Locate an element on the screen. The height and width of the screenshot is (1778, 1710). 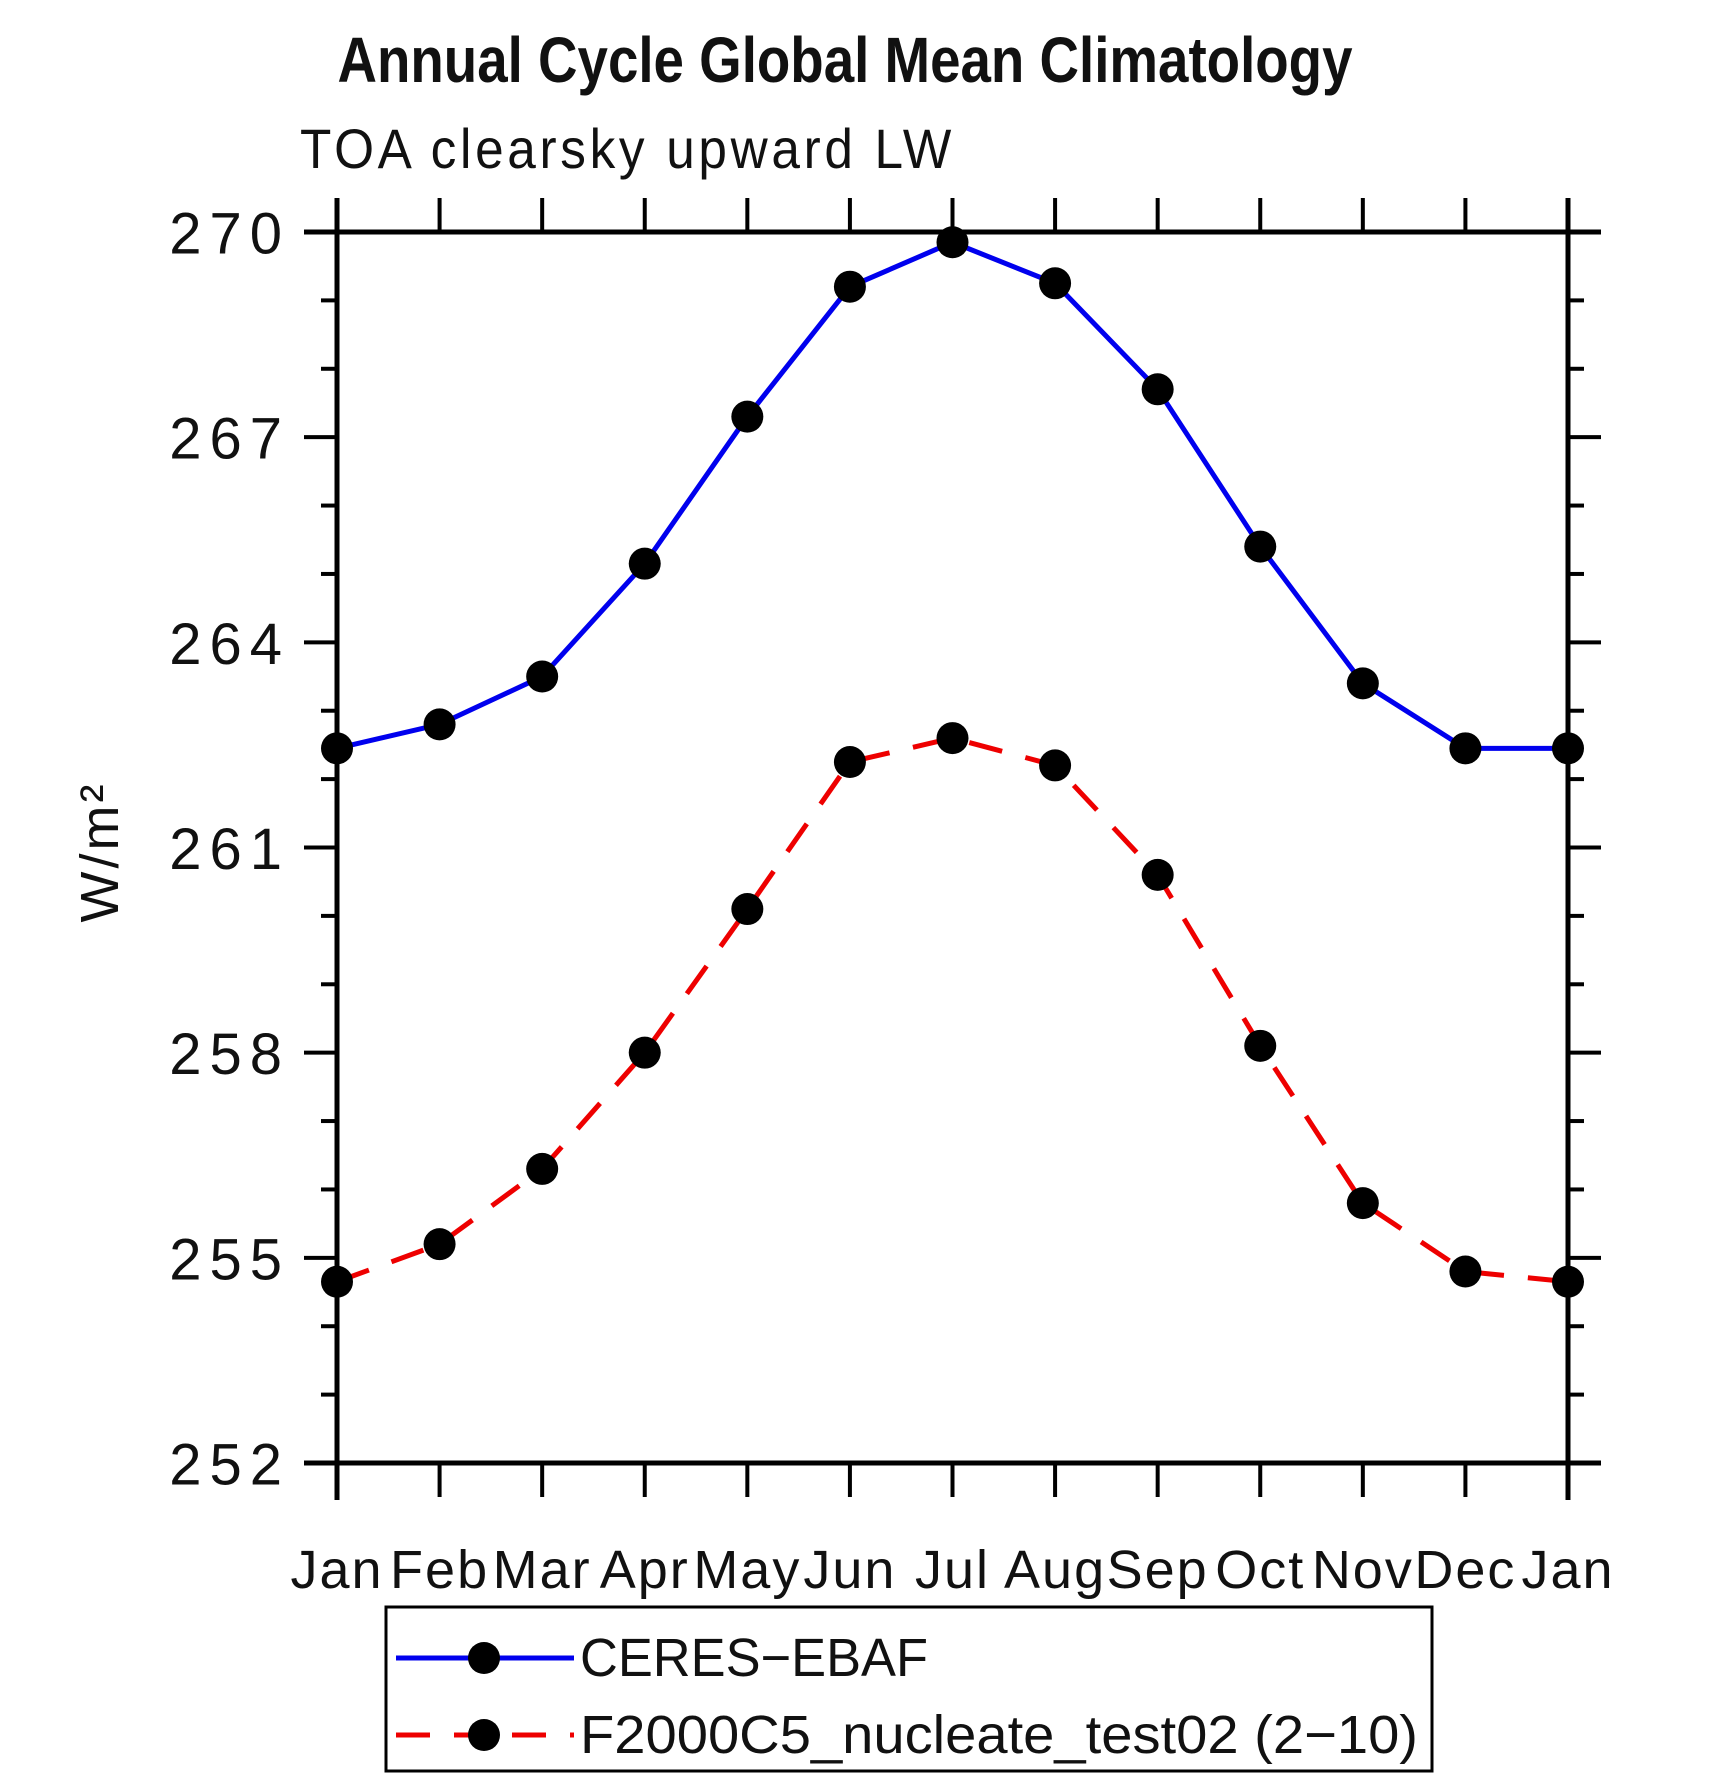
legend-entry-ceres: CERES−EBAF is located at coordinates (662, 1658).